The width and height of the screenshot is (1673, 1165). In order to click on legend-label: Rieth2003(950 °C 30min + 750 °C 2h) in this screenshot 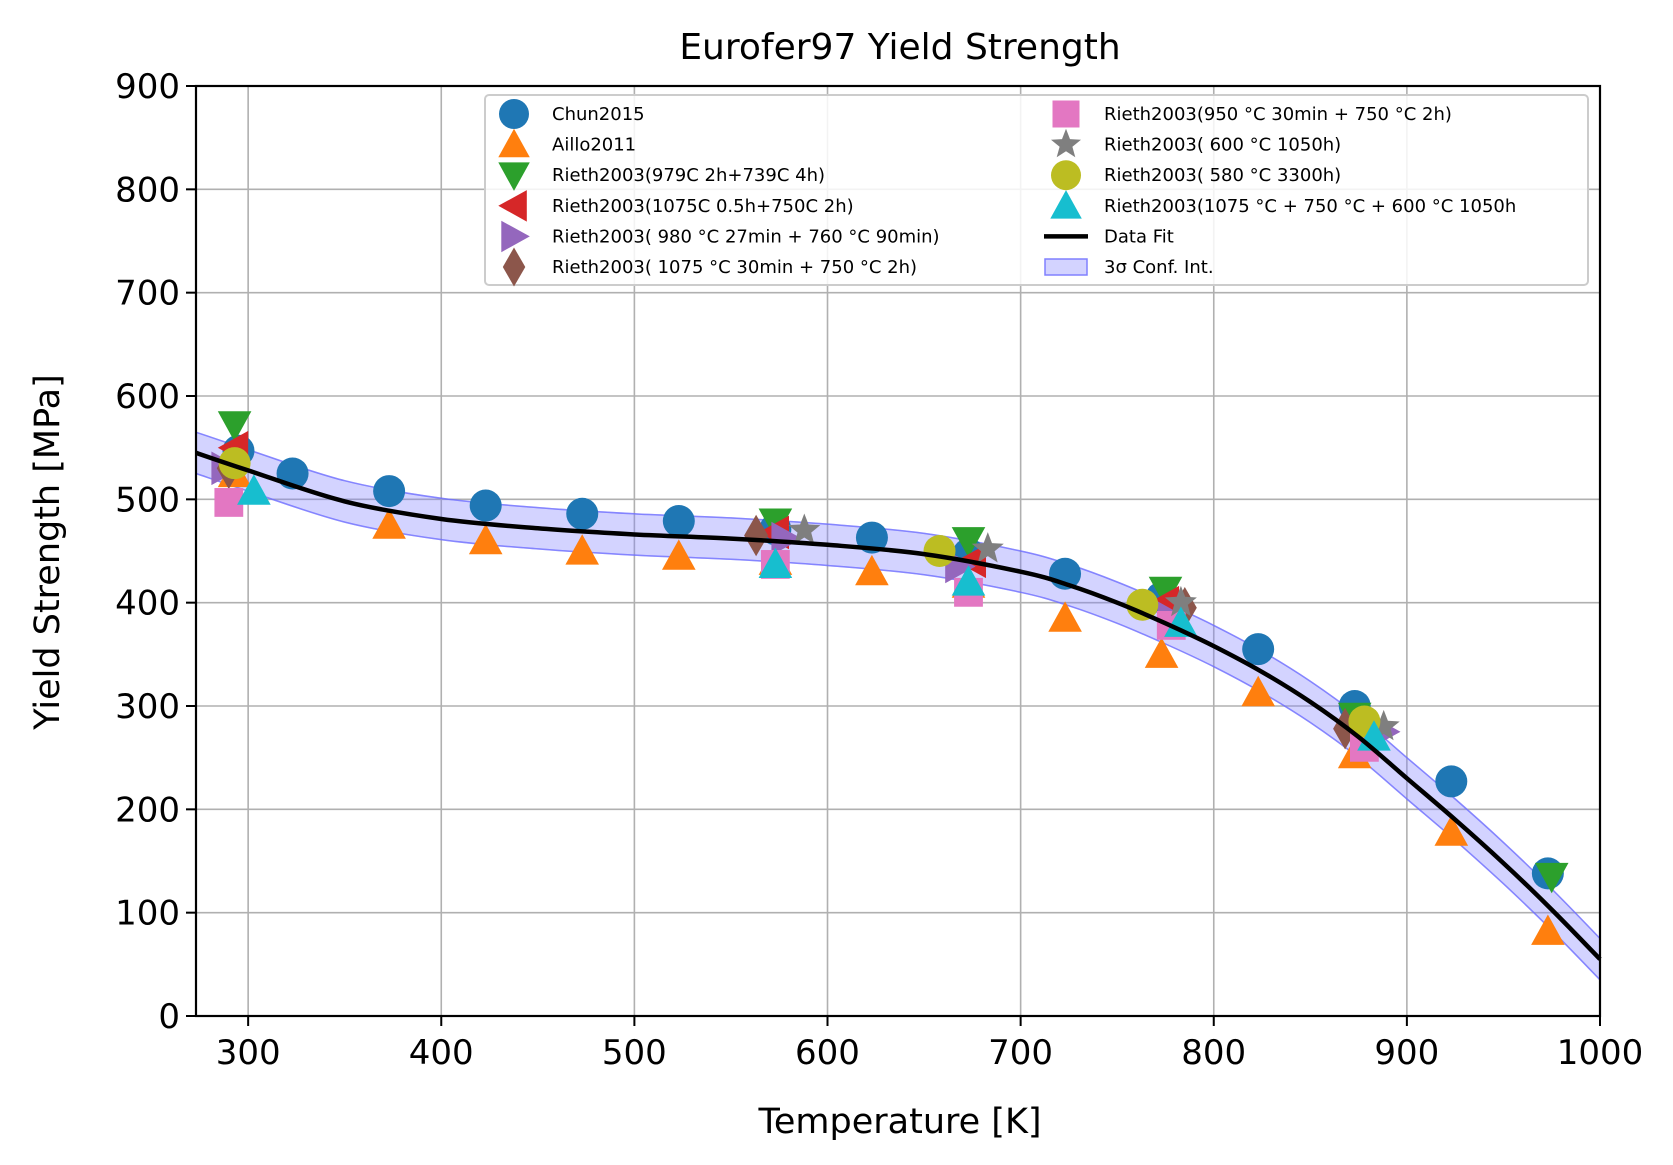, I will do `click(1278, 114)`.